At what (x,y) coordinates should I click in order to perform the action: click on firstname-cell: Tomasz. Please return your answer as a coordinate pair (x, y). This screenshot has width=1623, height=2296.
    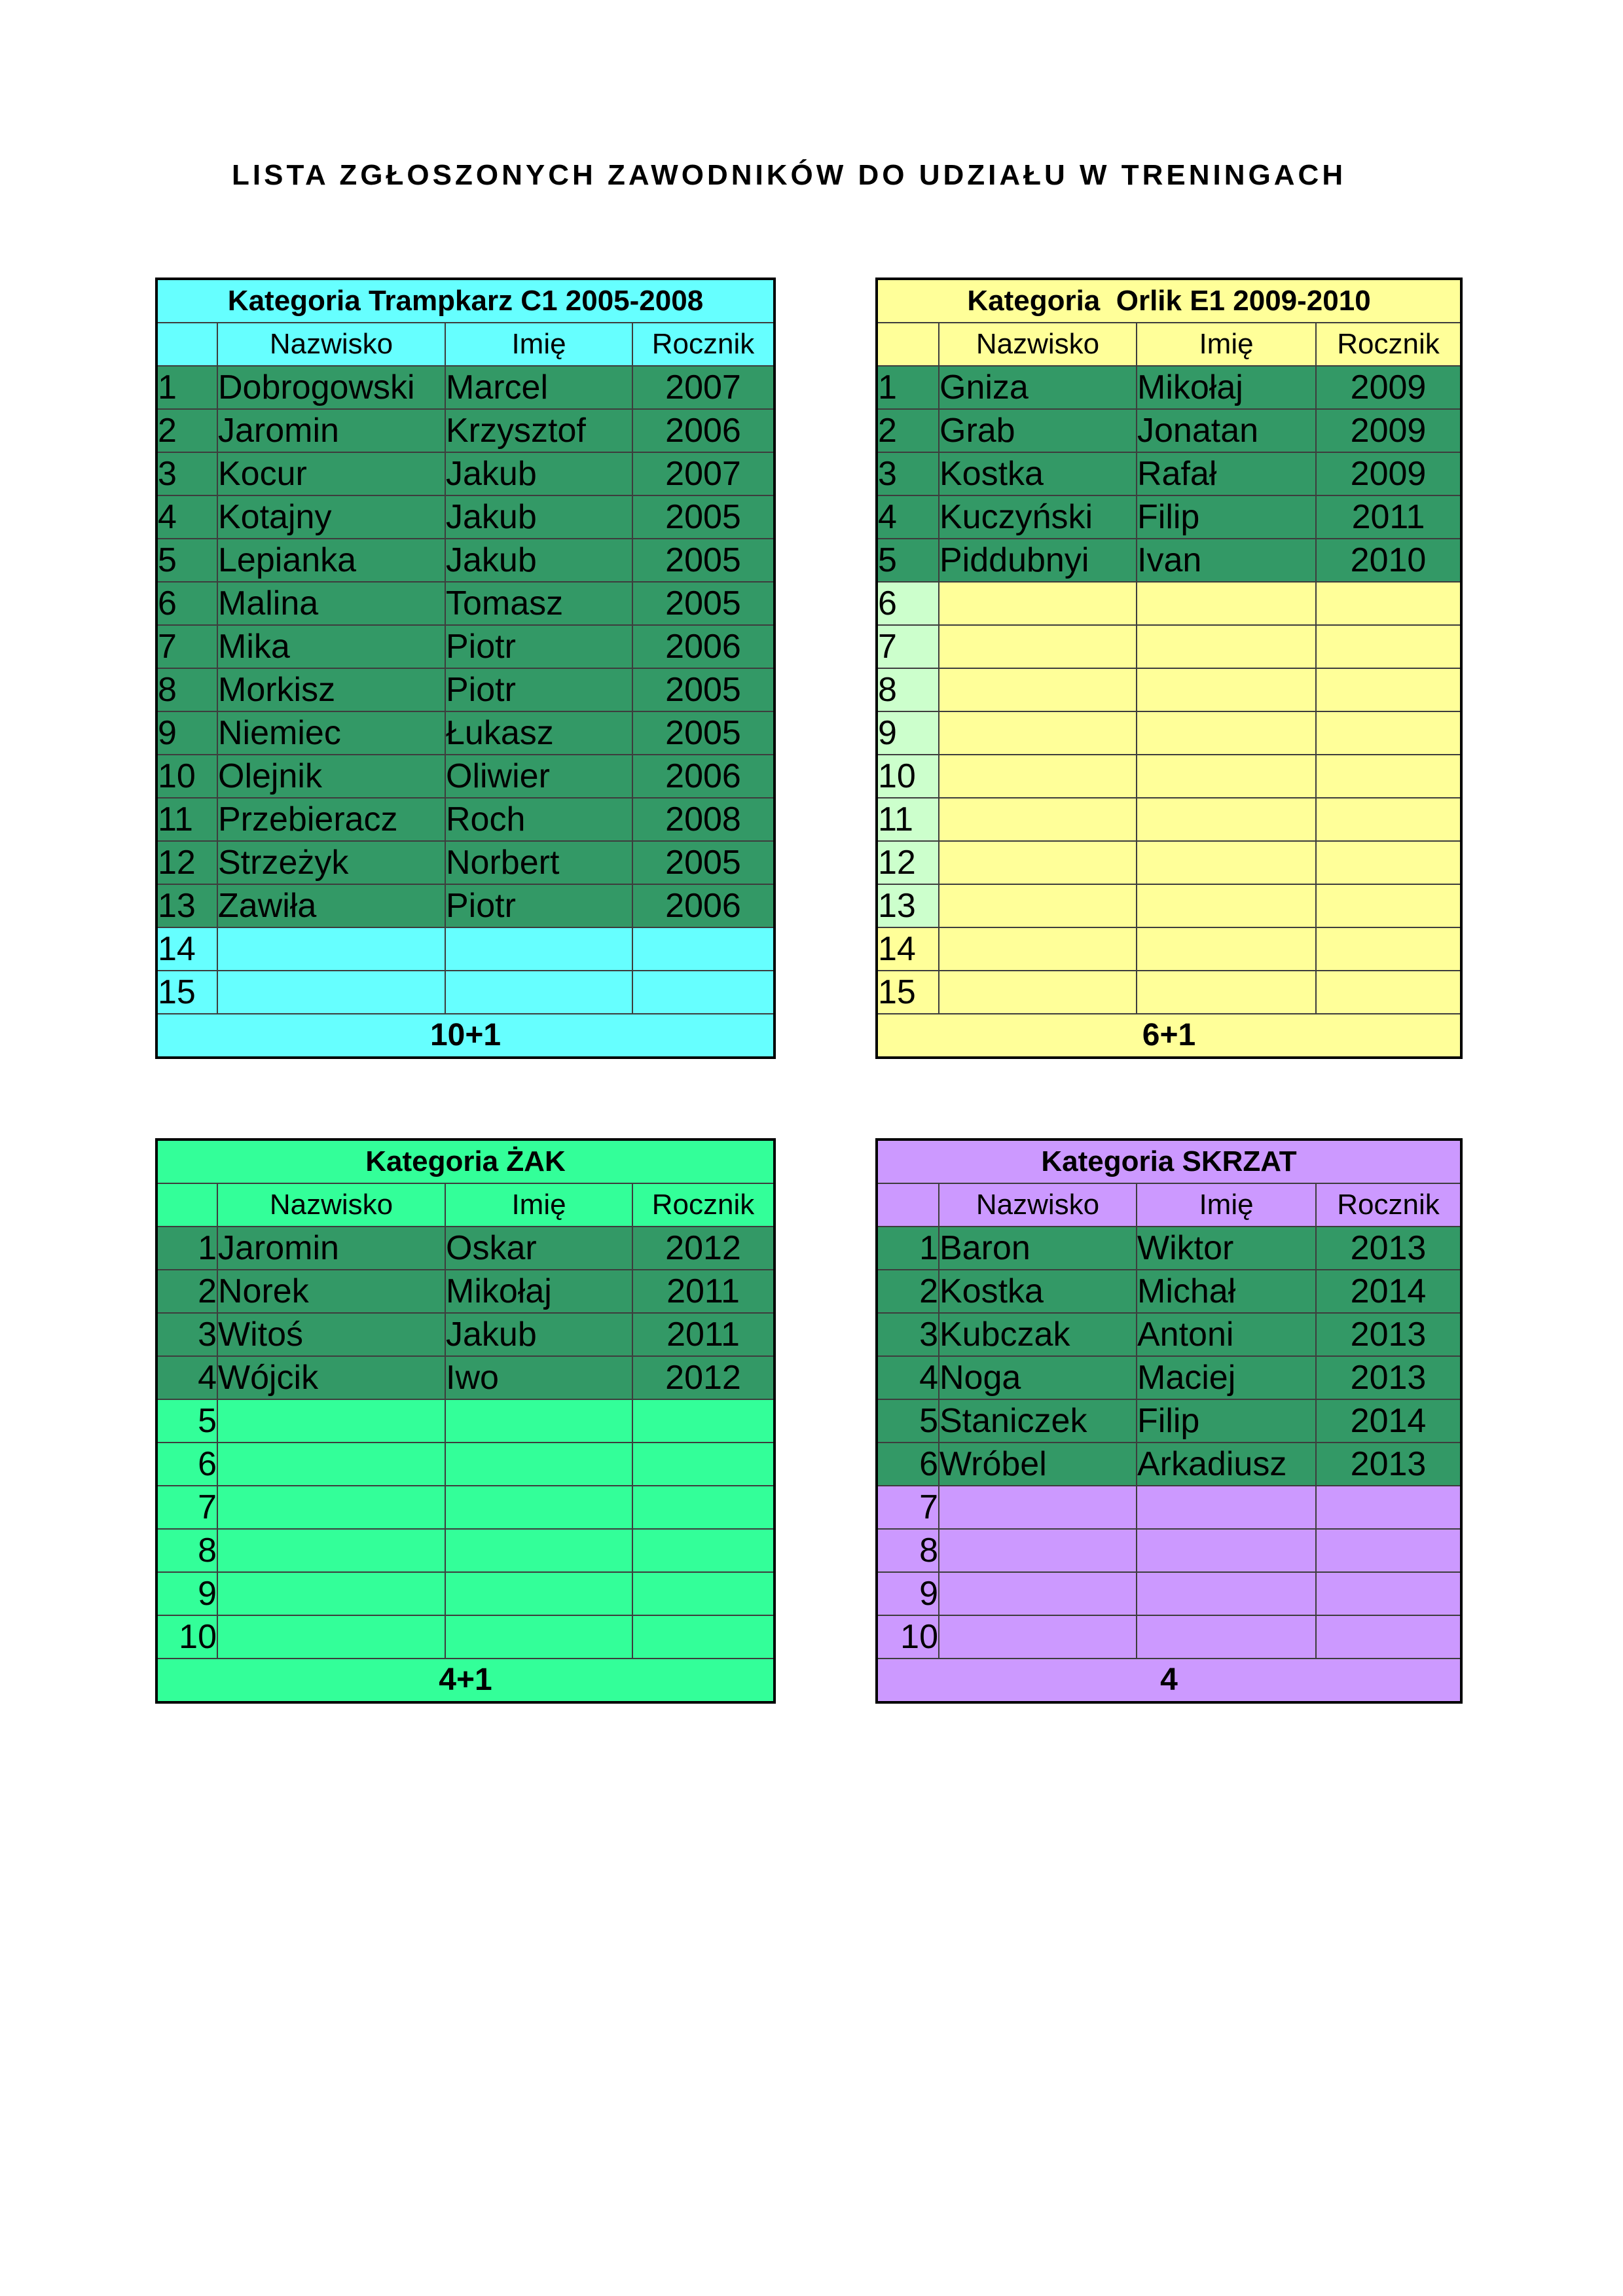
    Looking at the image, I should click on (539, 603).